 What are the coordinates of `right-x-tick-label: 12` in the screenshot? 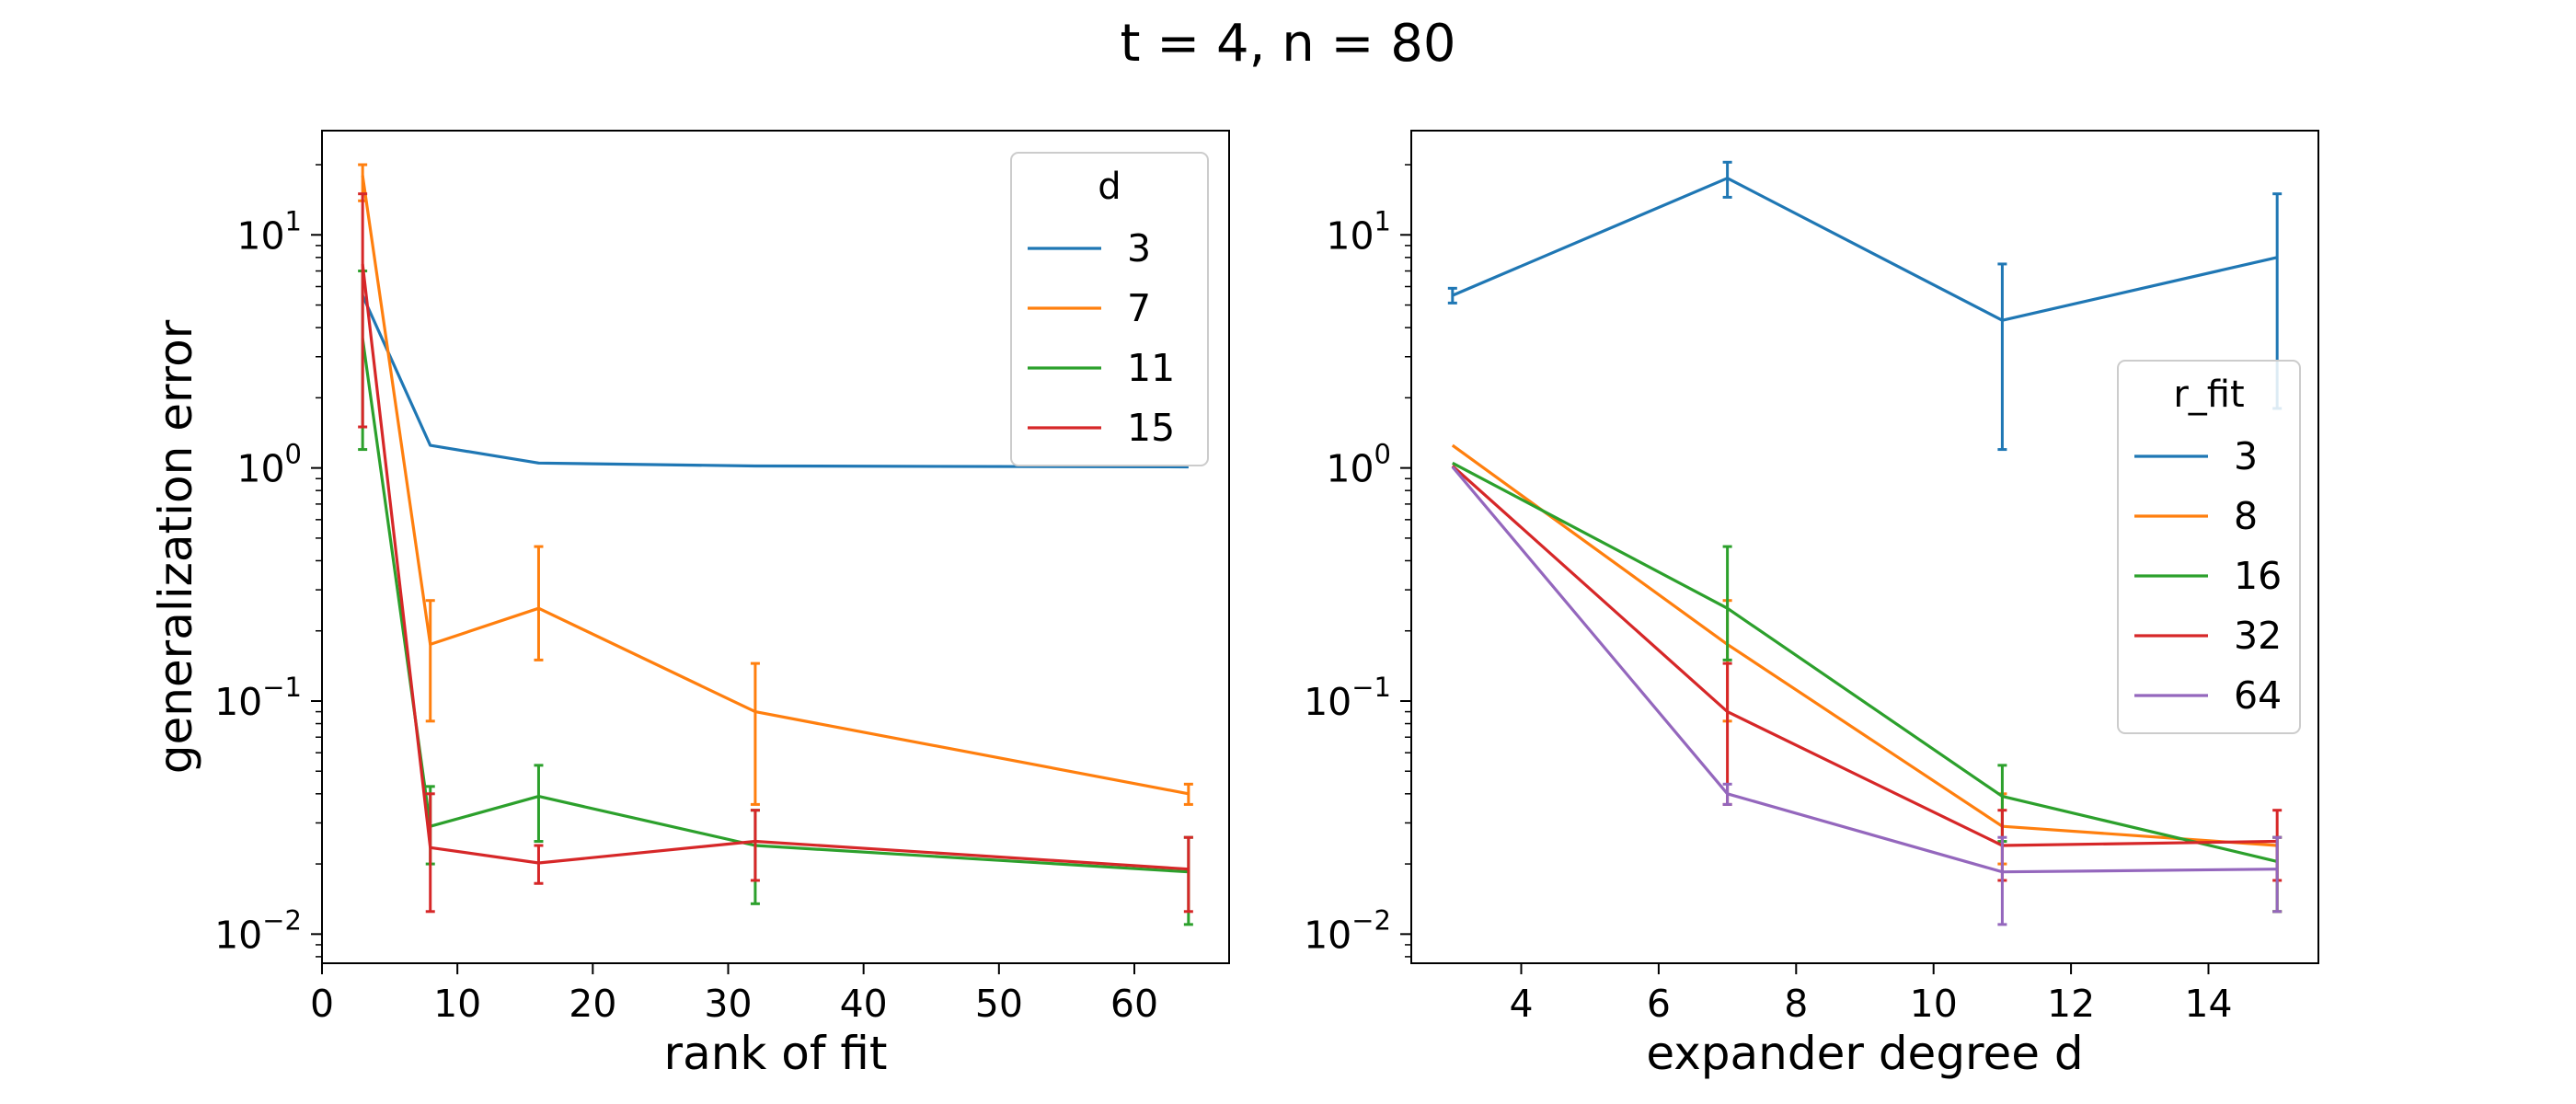 It's located at (2071, 1004).